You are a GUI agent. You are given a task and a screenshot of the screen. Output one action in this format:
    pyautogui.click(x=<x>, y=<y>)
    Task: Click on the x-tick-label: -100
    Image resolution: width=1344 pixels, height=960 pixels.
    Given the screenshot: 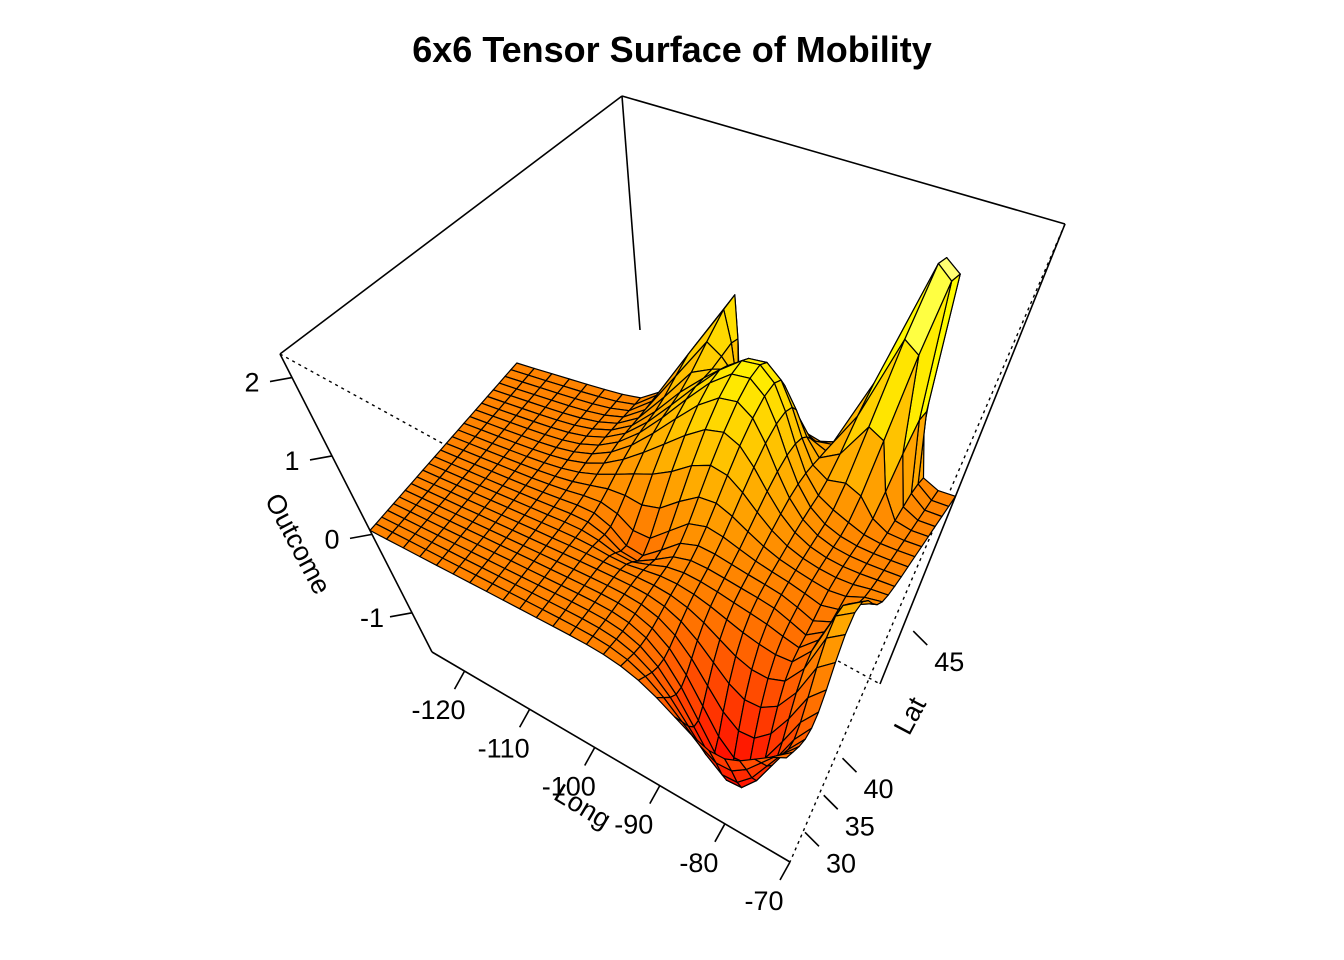 What is the action you would take?
    pyautogui.click(x=569, y=786)
    